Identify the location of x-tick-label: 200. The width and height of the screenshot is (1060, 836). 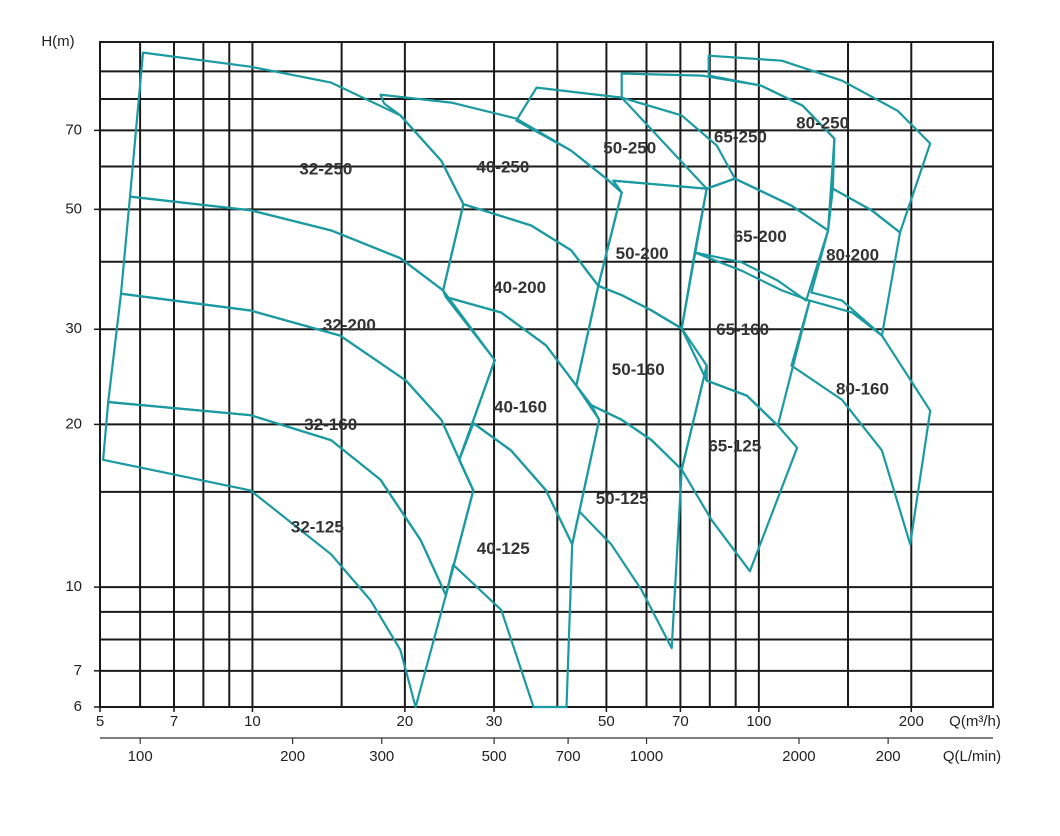
(911, 721).